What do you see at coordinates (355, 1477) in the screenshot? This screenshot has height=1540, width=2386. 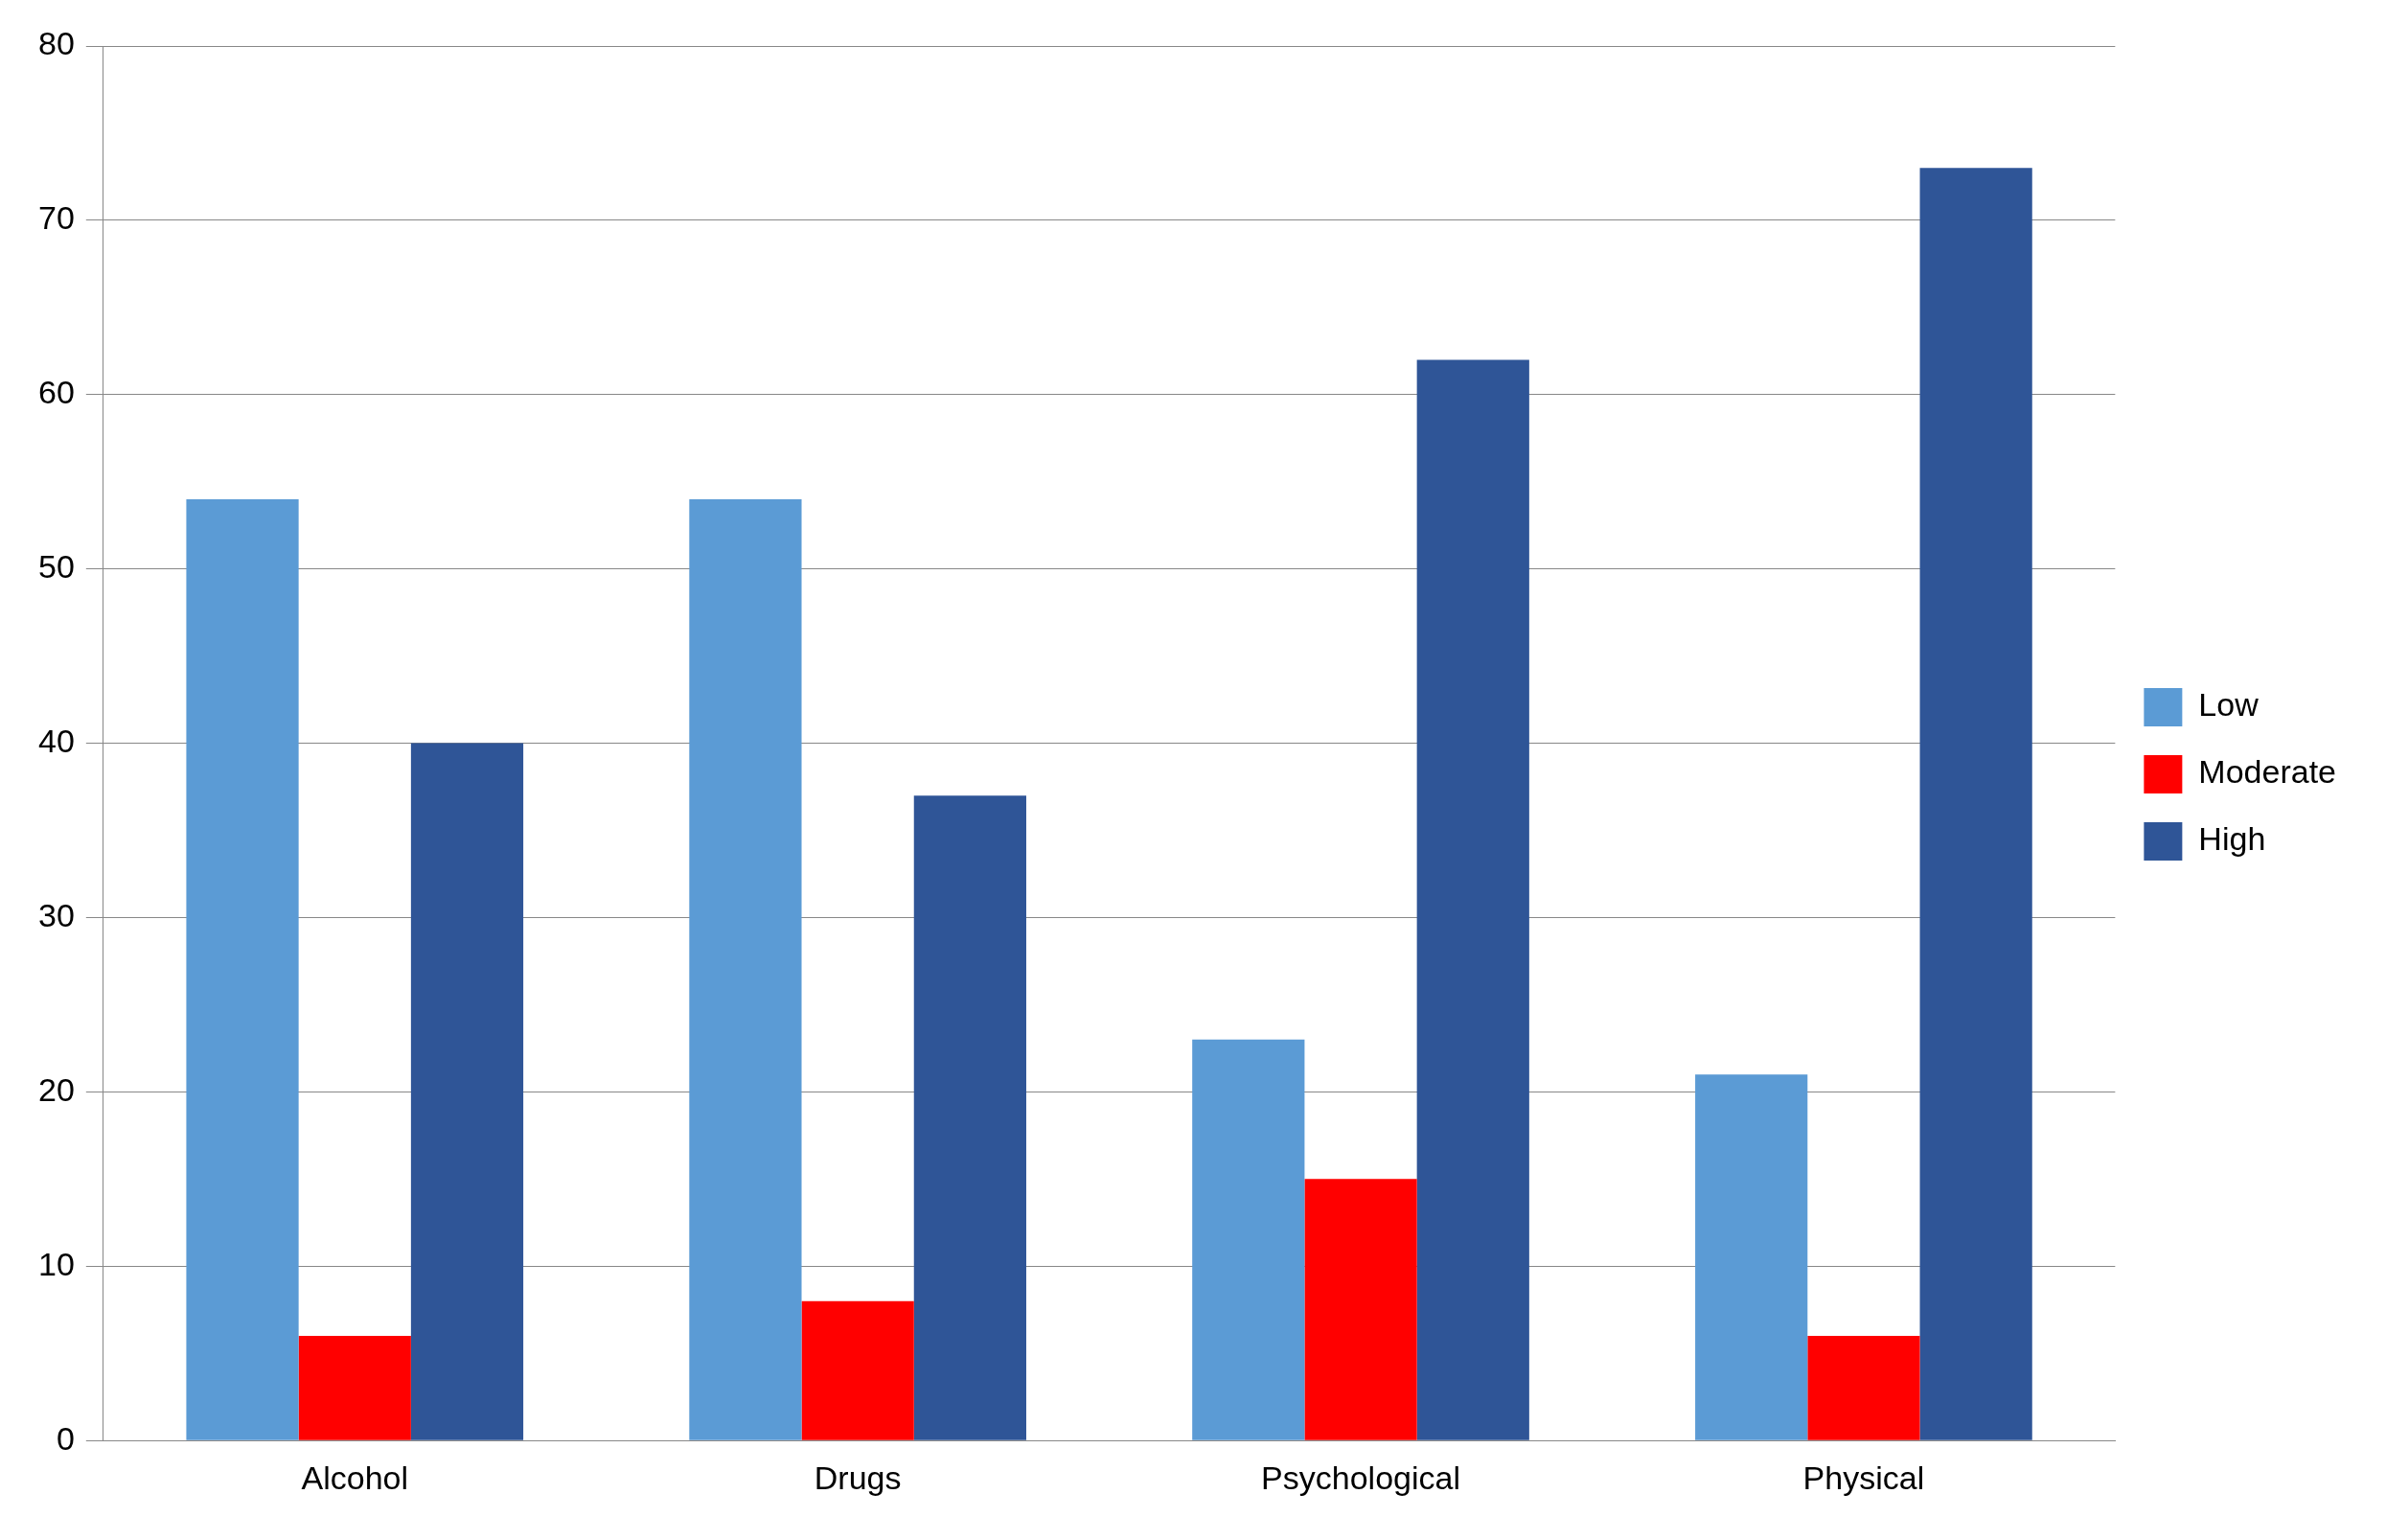 I see `x-tick-label: Alcohol` at bounding box center [355, 1477].